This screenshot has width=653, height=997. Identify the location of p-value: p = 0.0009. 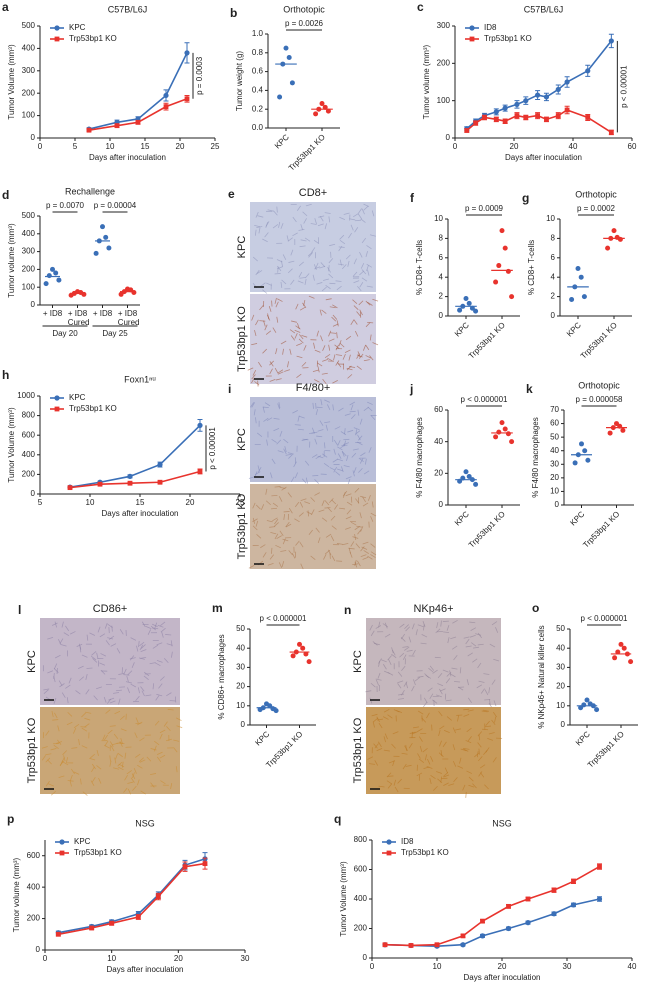
(484, 208).